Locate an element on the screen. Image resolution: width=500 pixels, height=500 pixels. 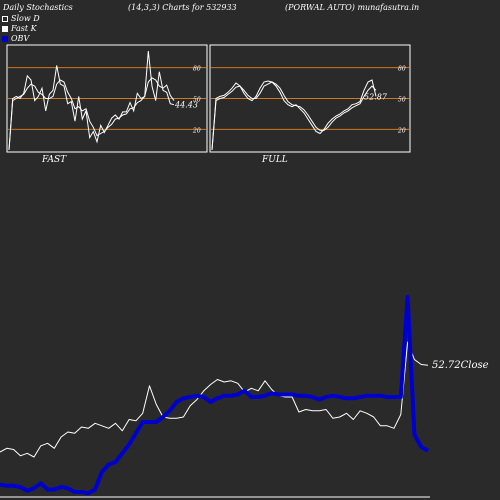
fast-panel-border is located at coordinates (107, 98).